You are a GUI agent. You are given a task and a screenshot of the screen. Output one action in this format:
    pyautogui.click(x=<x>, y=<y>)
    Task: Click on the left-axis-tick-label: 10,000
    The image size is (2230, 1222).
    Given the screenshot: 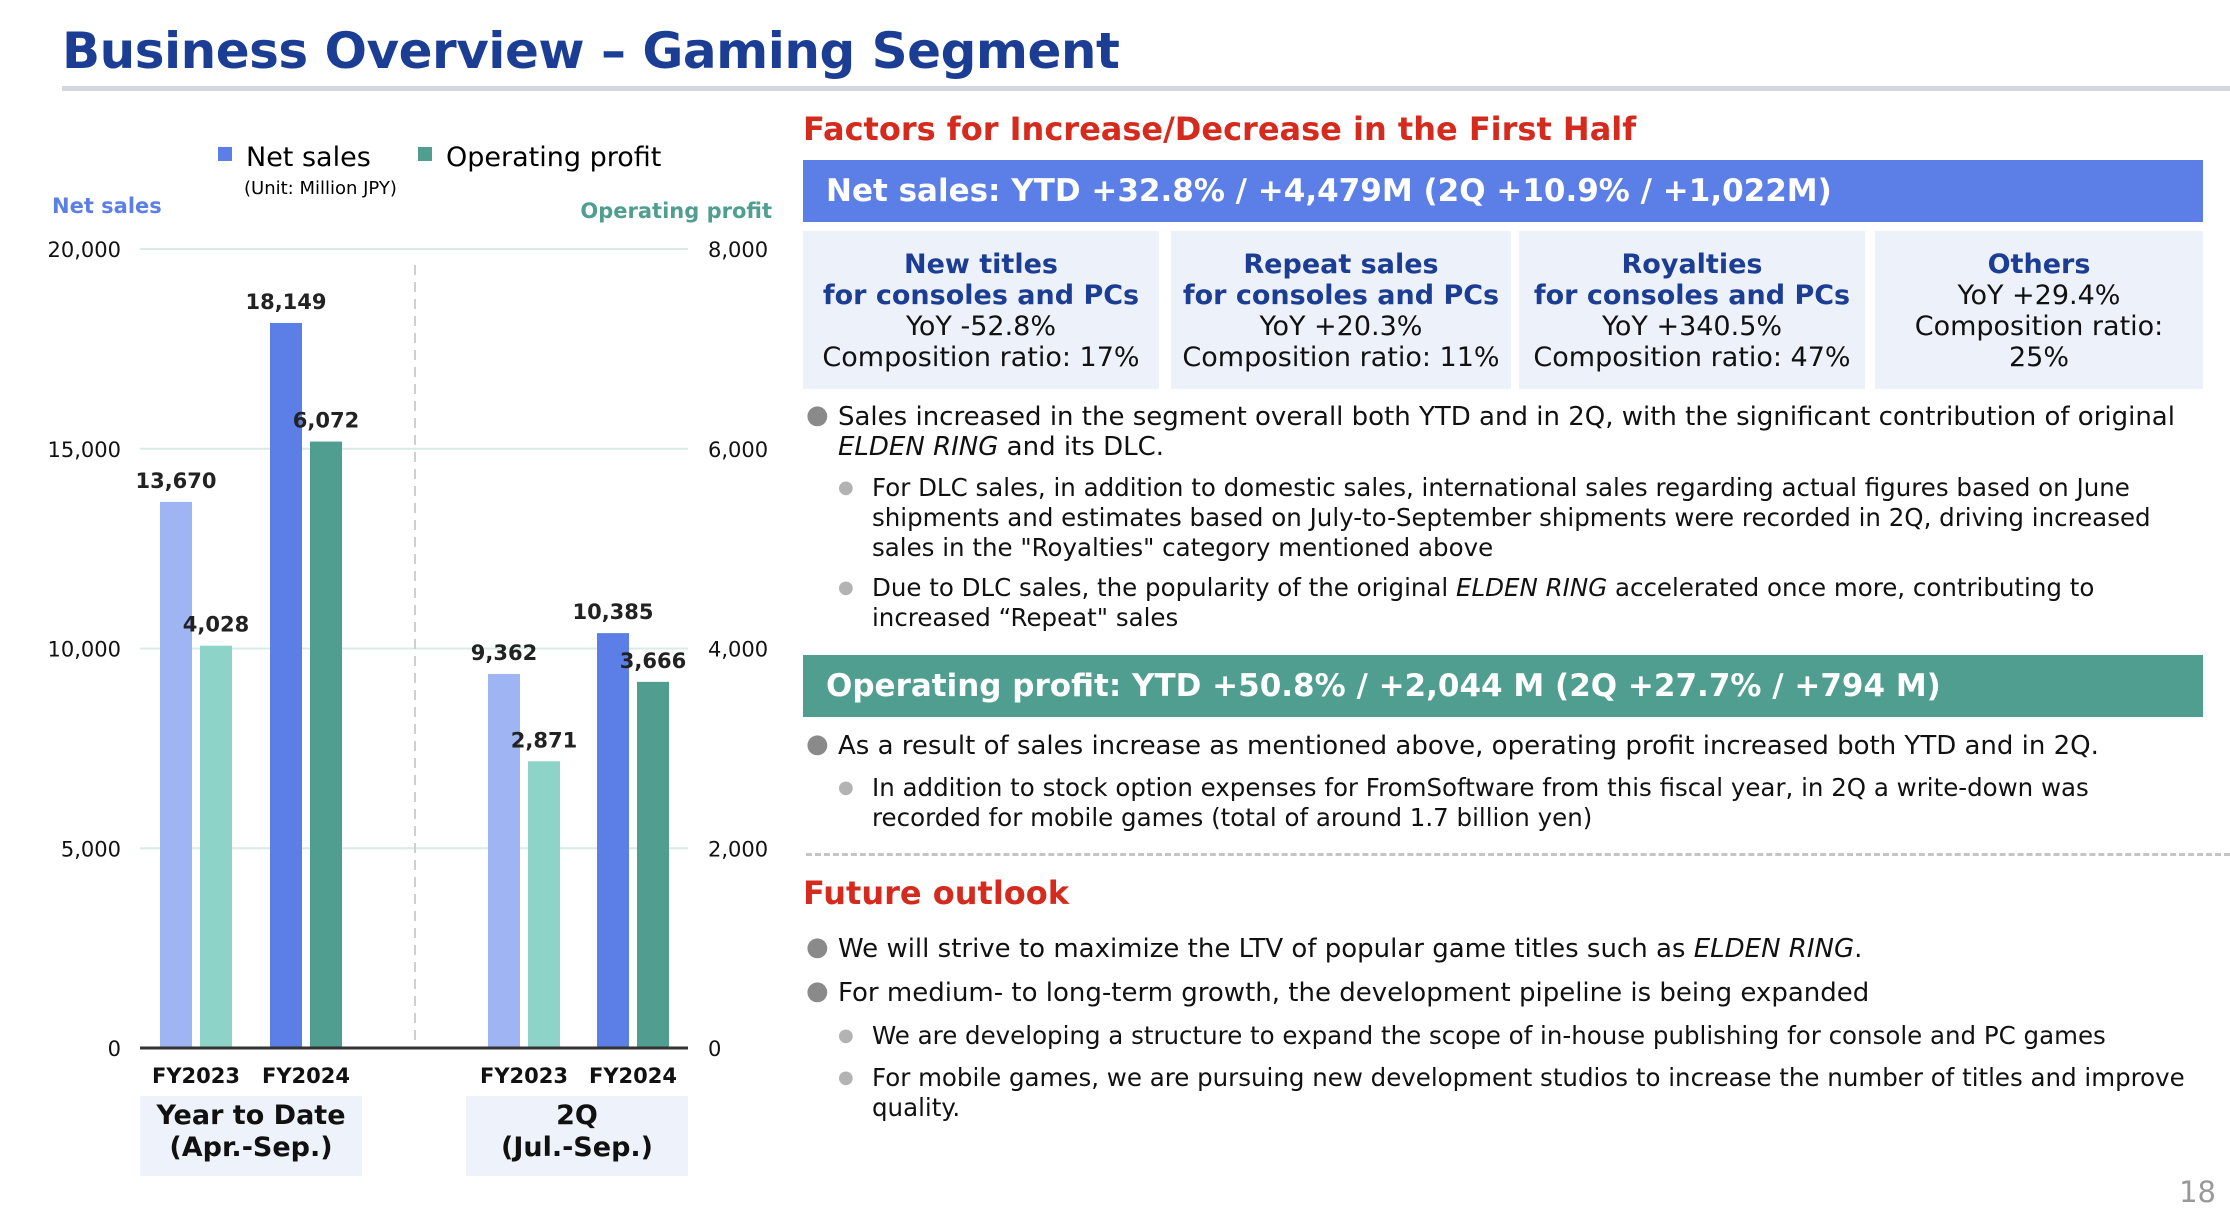 What is the action you would take?
    pyautogui.click(x=84, y=650)
    